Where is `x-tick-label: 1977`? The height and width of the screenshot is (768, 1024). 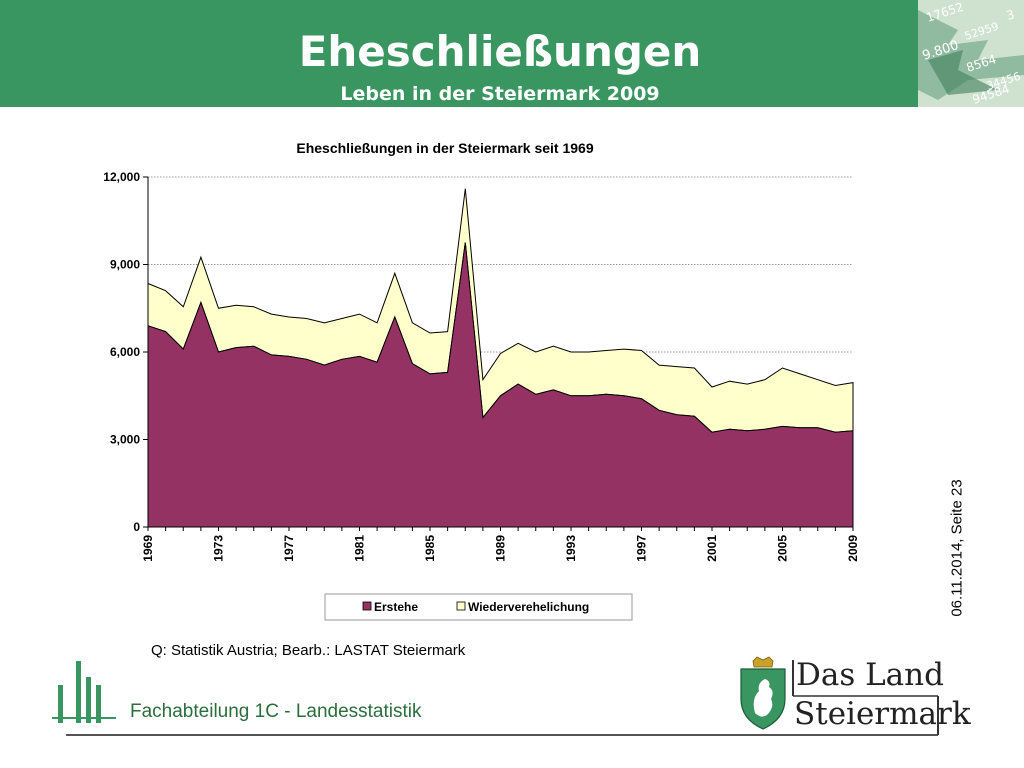
x-tick-label: 1977 is located at coordinates (289, 548).